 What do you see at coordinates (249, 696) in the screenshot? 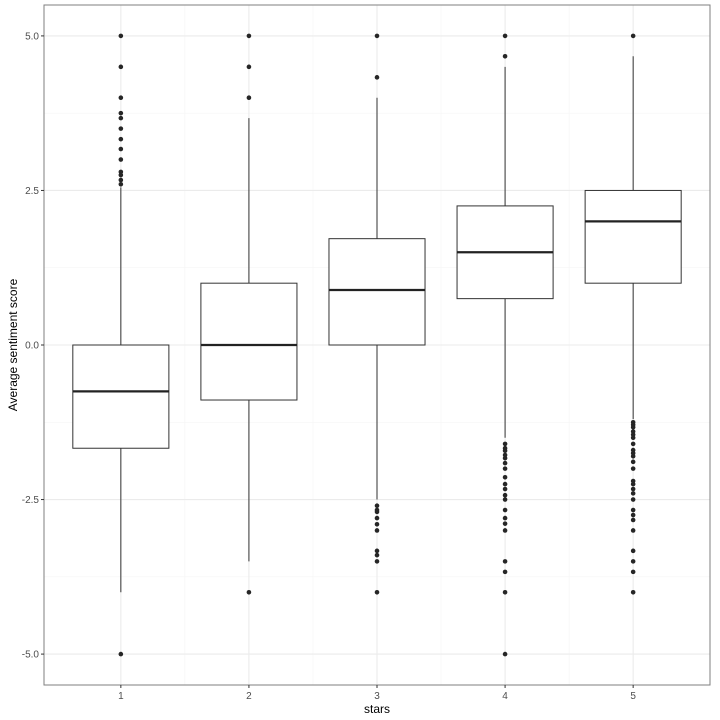
I see `x-tick-label: 2` at bounding box center [249, 696].